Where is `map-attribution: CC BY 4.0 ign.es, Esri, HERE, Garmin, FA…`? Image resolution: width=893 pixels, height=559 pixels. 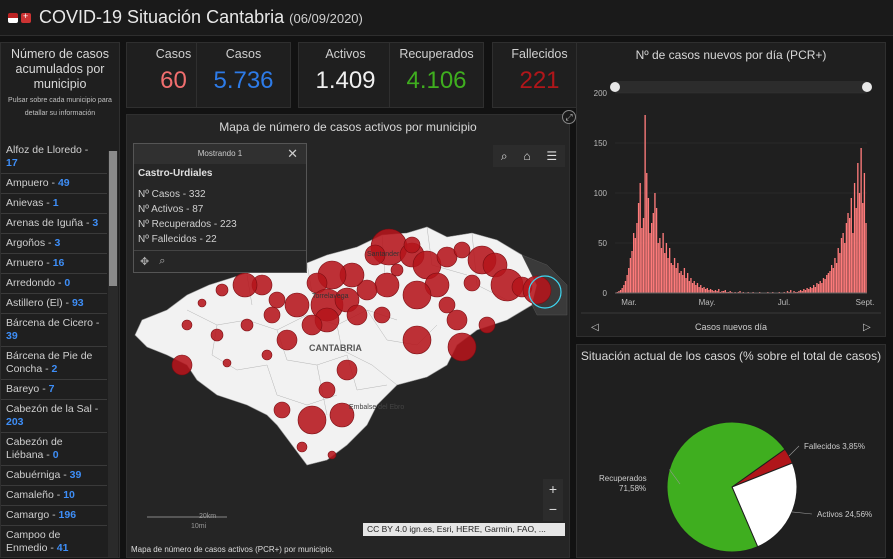
map-attribution: CC BY 4.0 ign.es, Esri, HERE, Garmin, FA… is located at coordinates (464, 529).